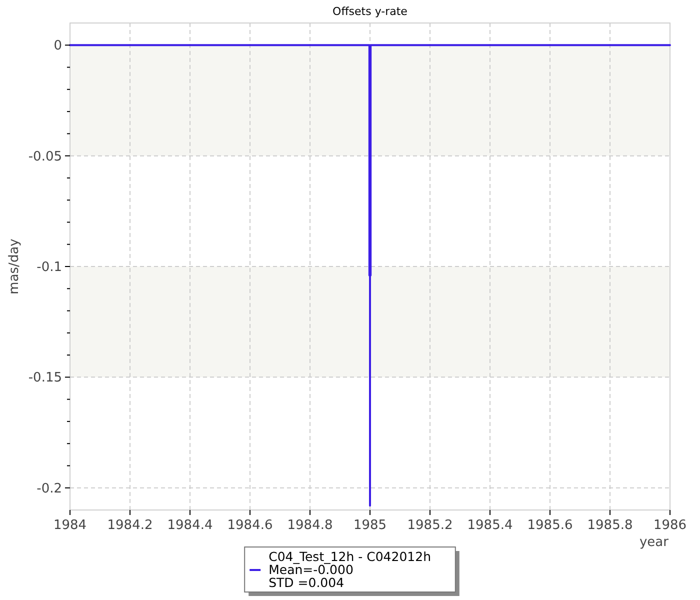 The height and width of the screenshot is (600, 700). Describe the element at coordinates (49, 267) in the screenshot. I see `y-tick-label: -0.1` at that location.